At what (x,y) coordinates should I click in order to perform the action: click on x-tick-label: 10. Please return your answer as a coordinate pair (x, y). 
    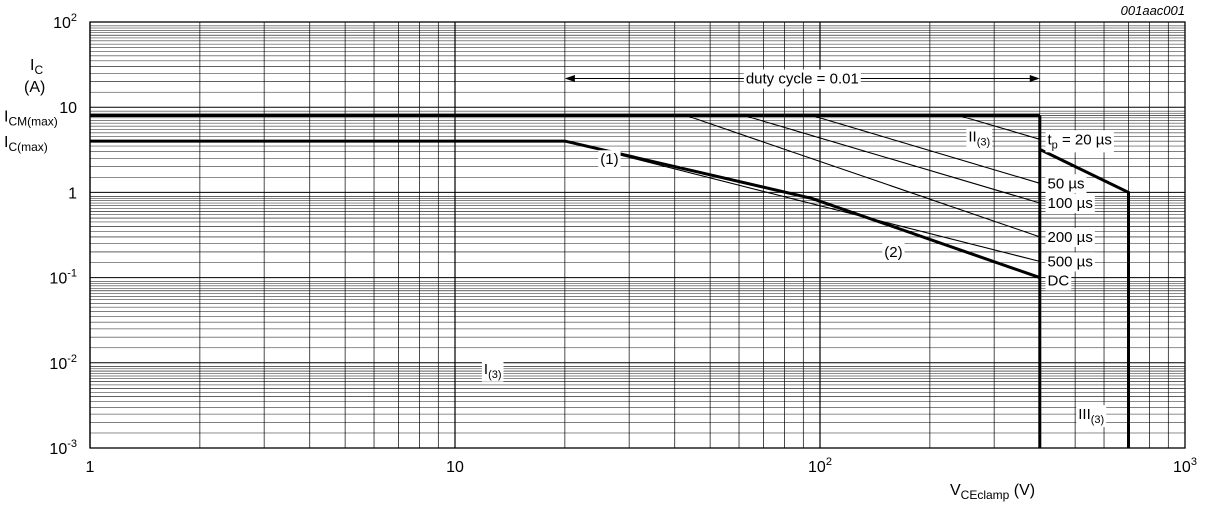
    Looking at the image, I should click on (455, 467).